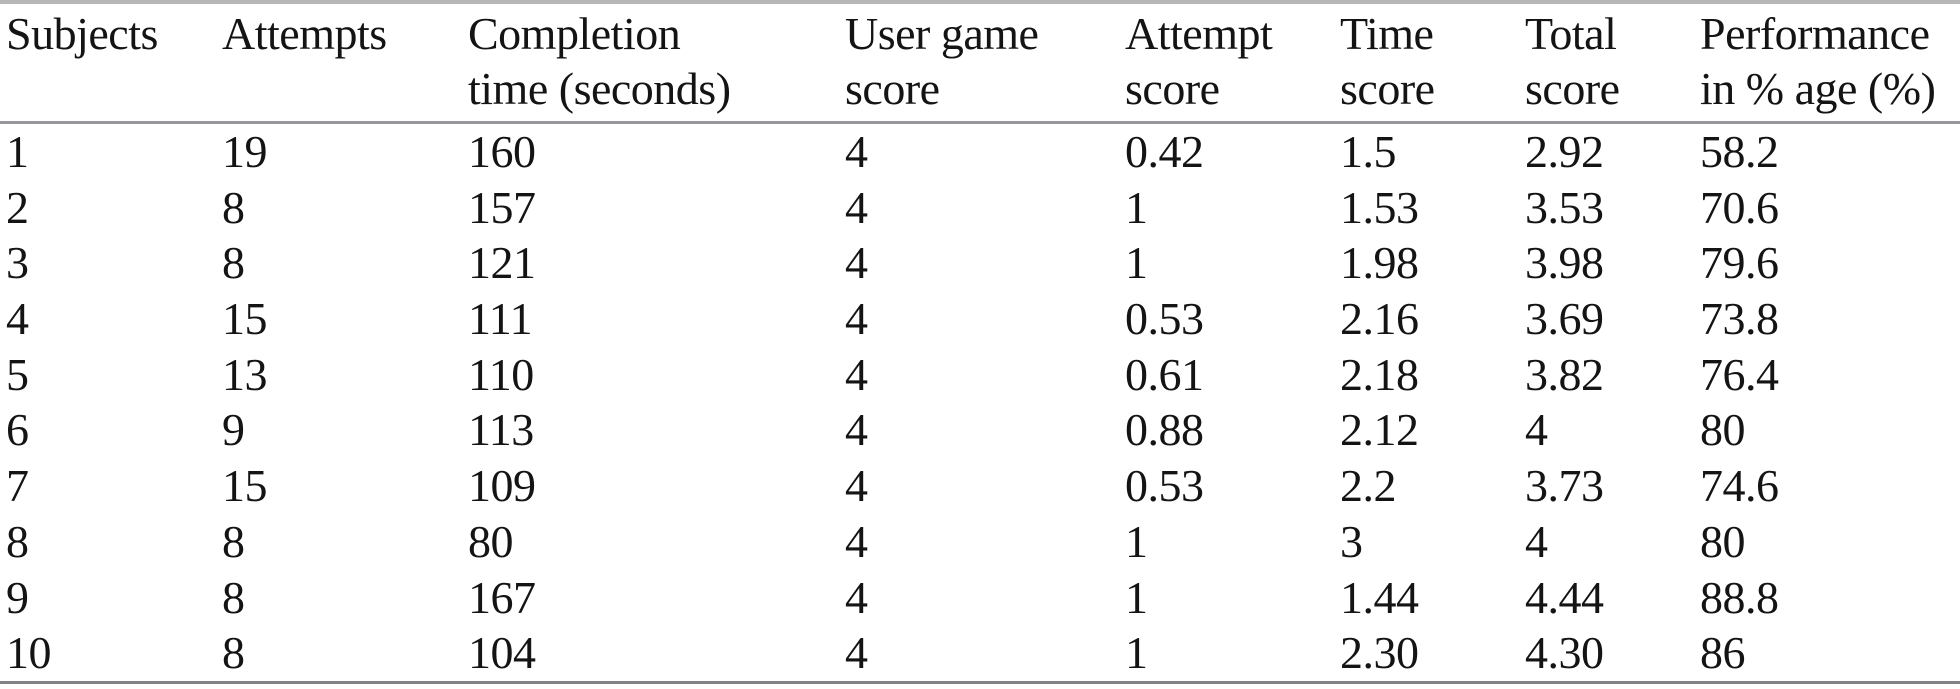 This screenshot has width=1960, height=689. What do you see at coordinates (1368, 151) in the screenshot?
I see `cell-time-score: 1.5` at bounding box center [1368, 151].